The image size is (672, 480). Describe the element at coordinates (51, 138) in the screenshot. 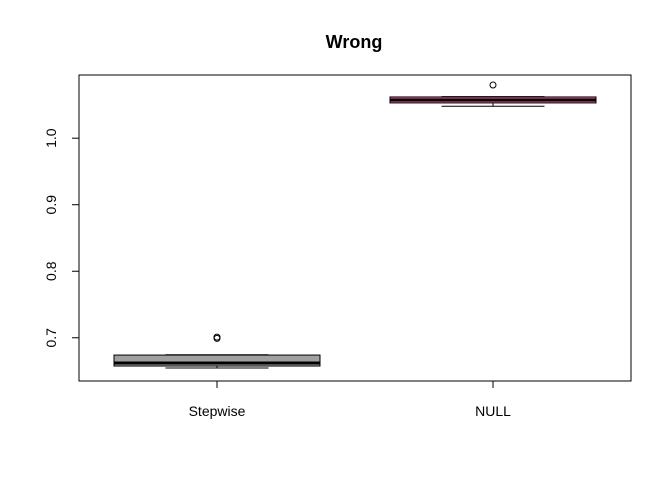

I see `y-tick-label: 1.0` at that location.